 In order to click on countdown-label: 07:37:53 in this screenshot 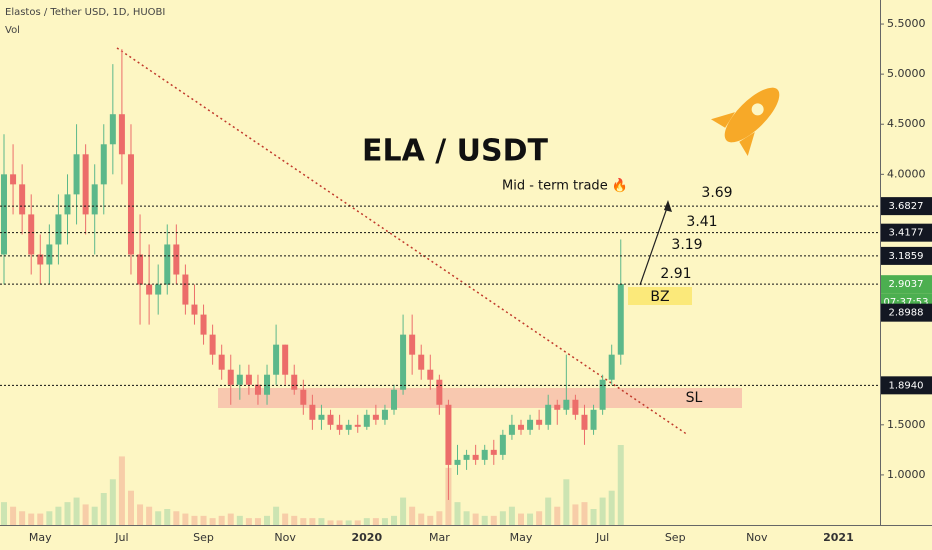, I will do `click(906, 302)`.